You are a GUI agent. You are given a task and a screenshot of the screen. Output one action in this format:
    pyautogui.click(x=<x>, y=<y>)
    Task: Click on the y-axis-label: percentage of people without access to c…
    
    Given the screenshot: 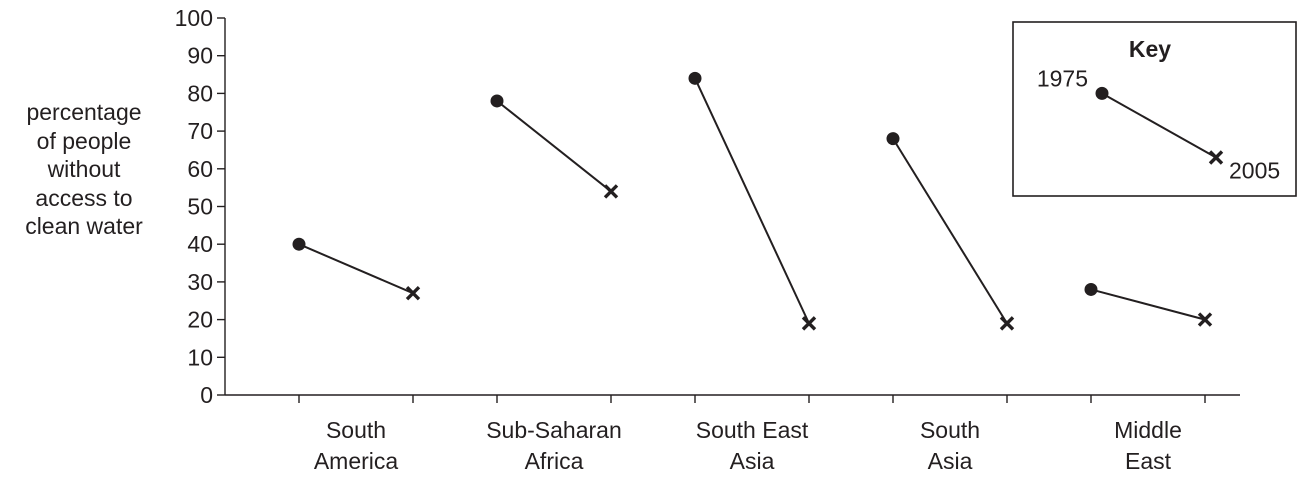 What is the action you would take?
    pyautogui.click(x=84, y=169)
    